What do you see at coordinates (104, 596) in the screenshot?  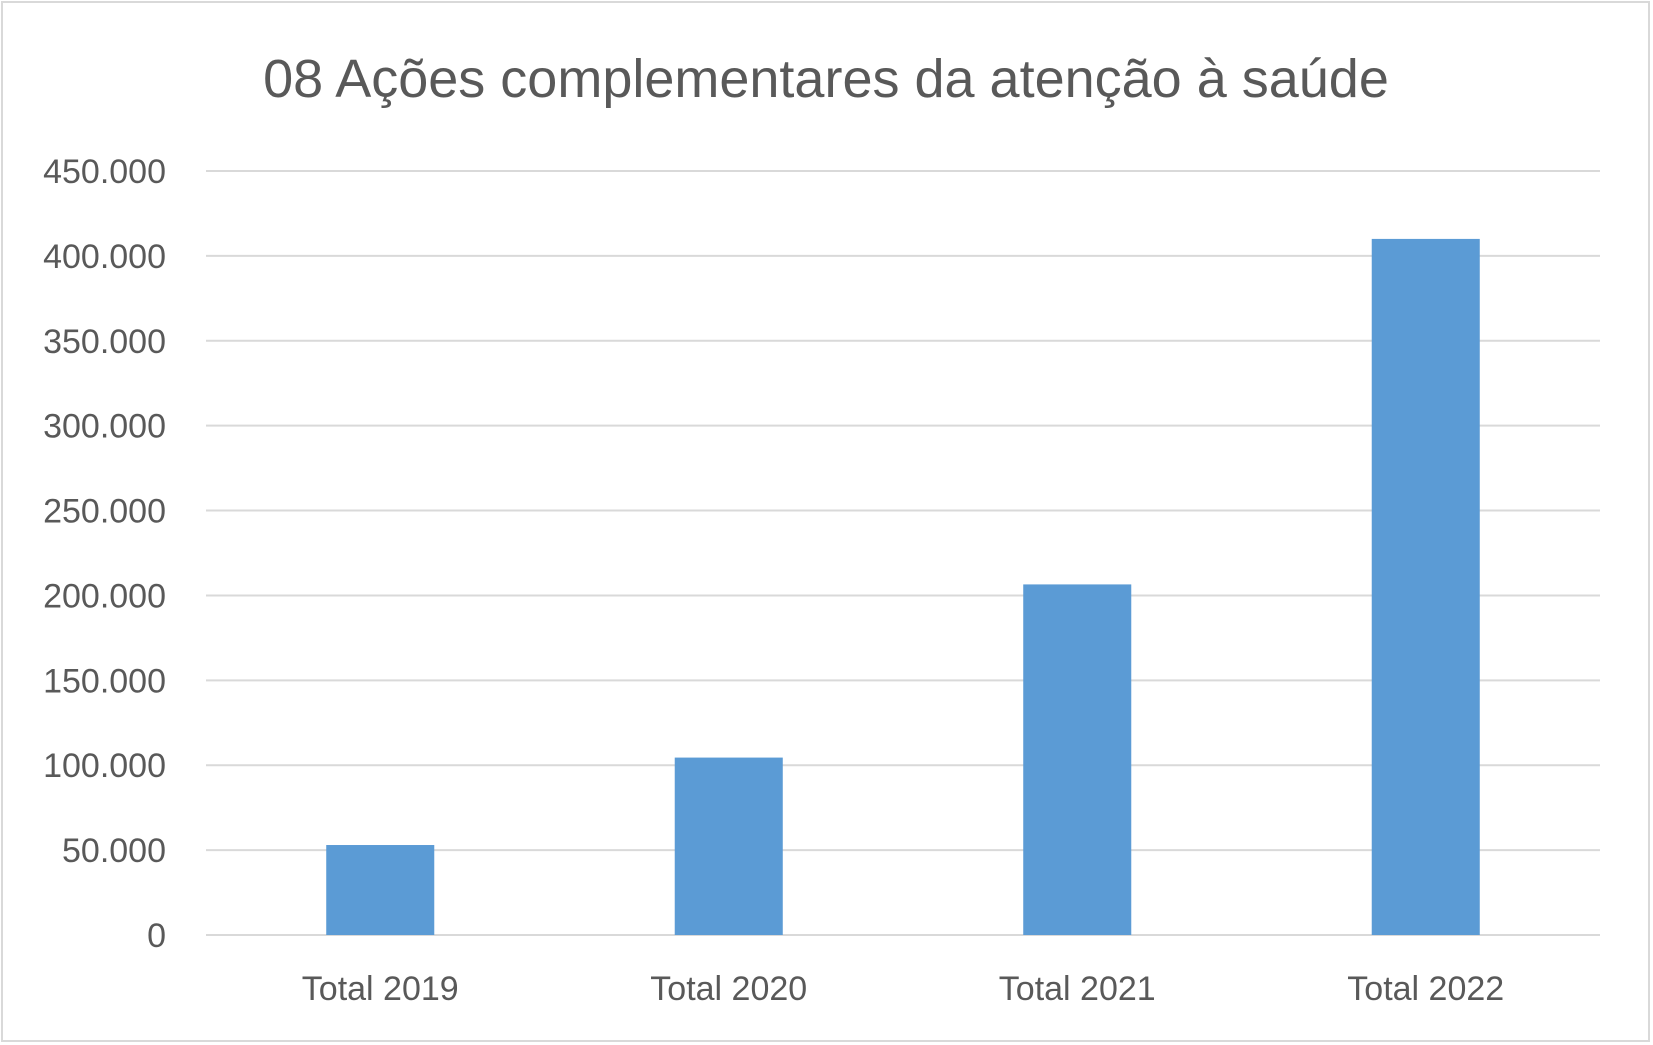 I see `y-tick-label: 200.000` at bounding box center [104, 596].